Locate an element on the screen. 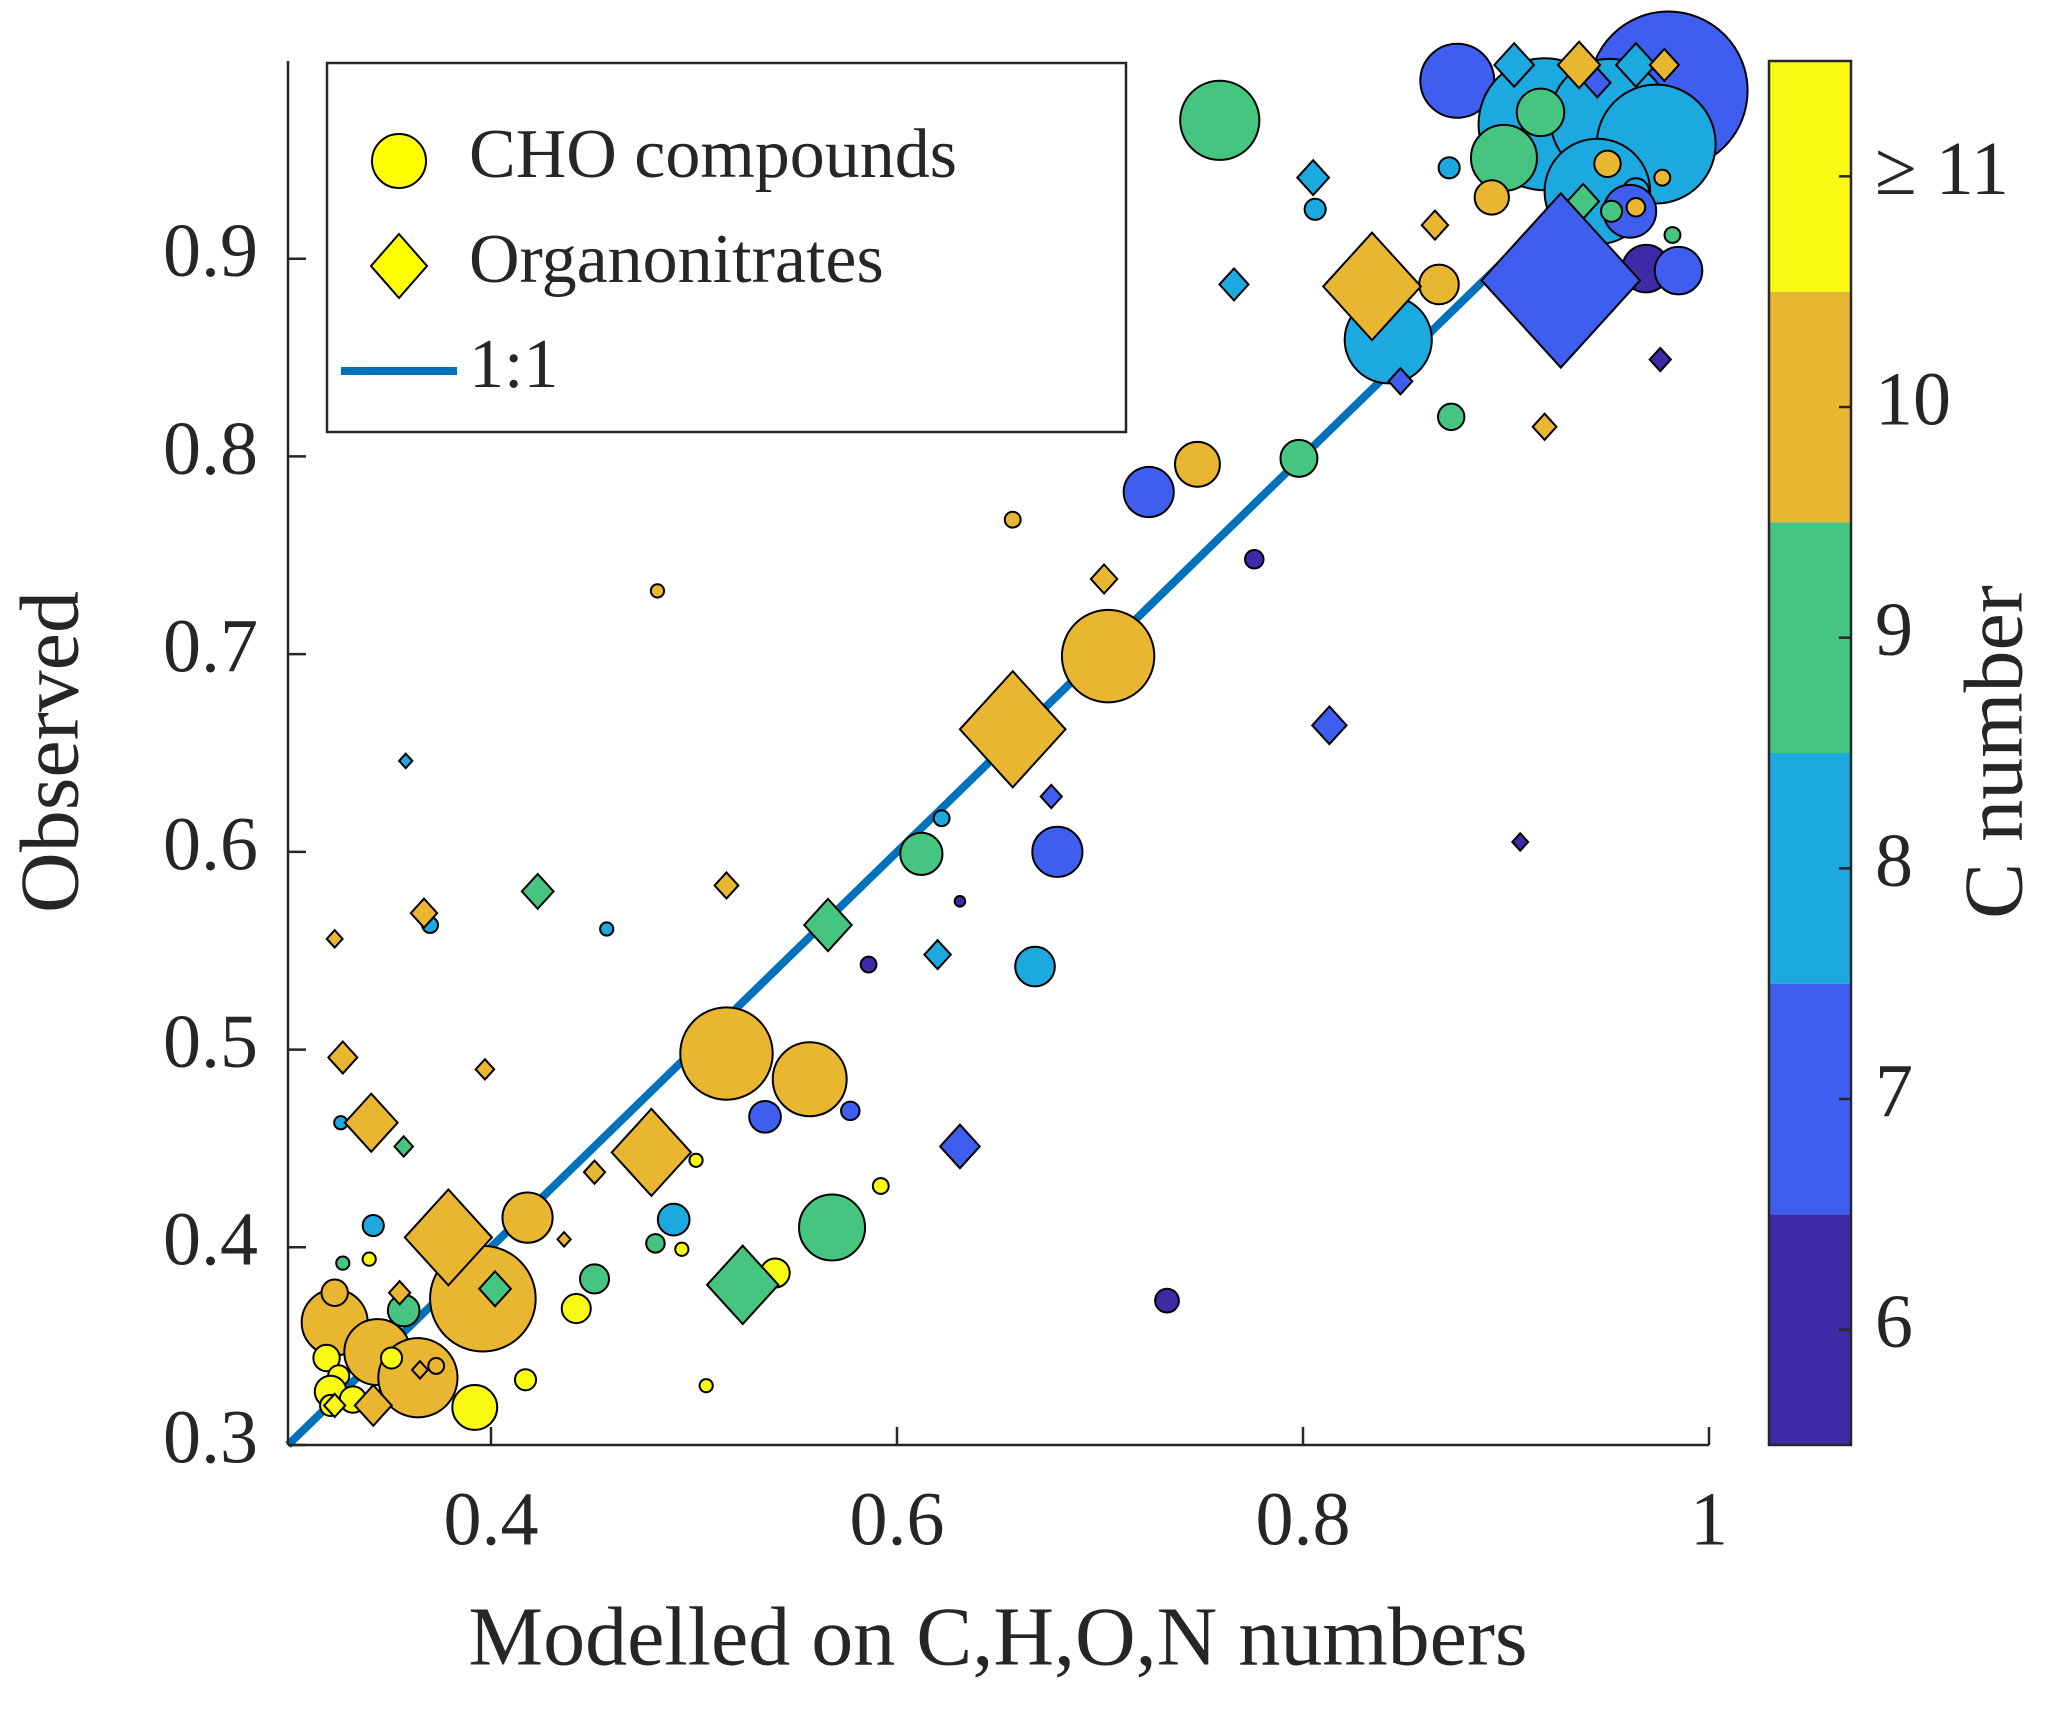 This screenshot has height=1723, width=2067. legend-box is located at coordinates (726, 247).